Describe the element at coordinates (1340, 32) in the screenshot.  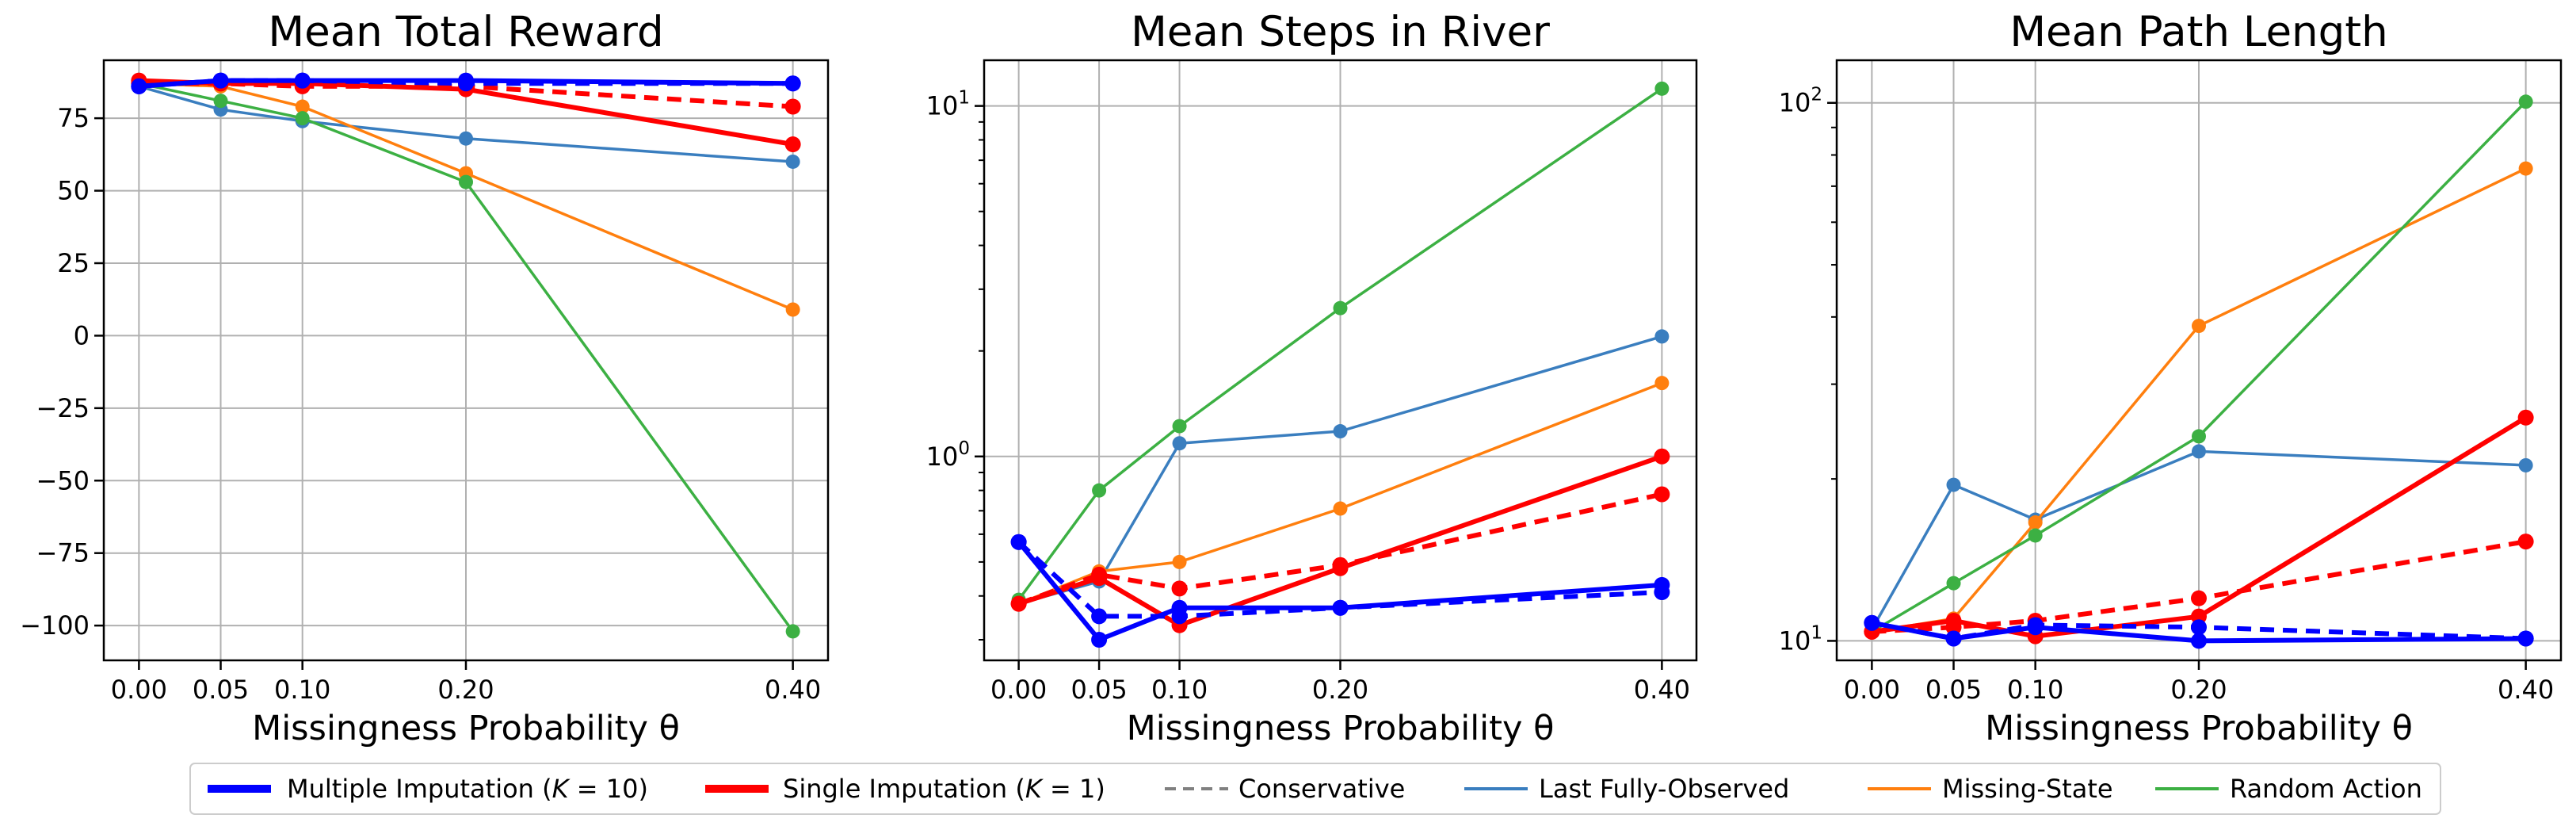
I see `chart-title: Mean Steps in River` at that location.